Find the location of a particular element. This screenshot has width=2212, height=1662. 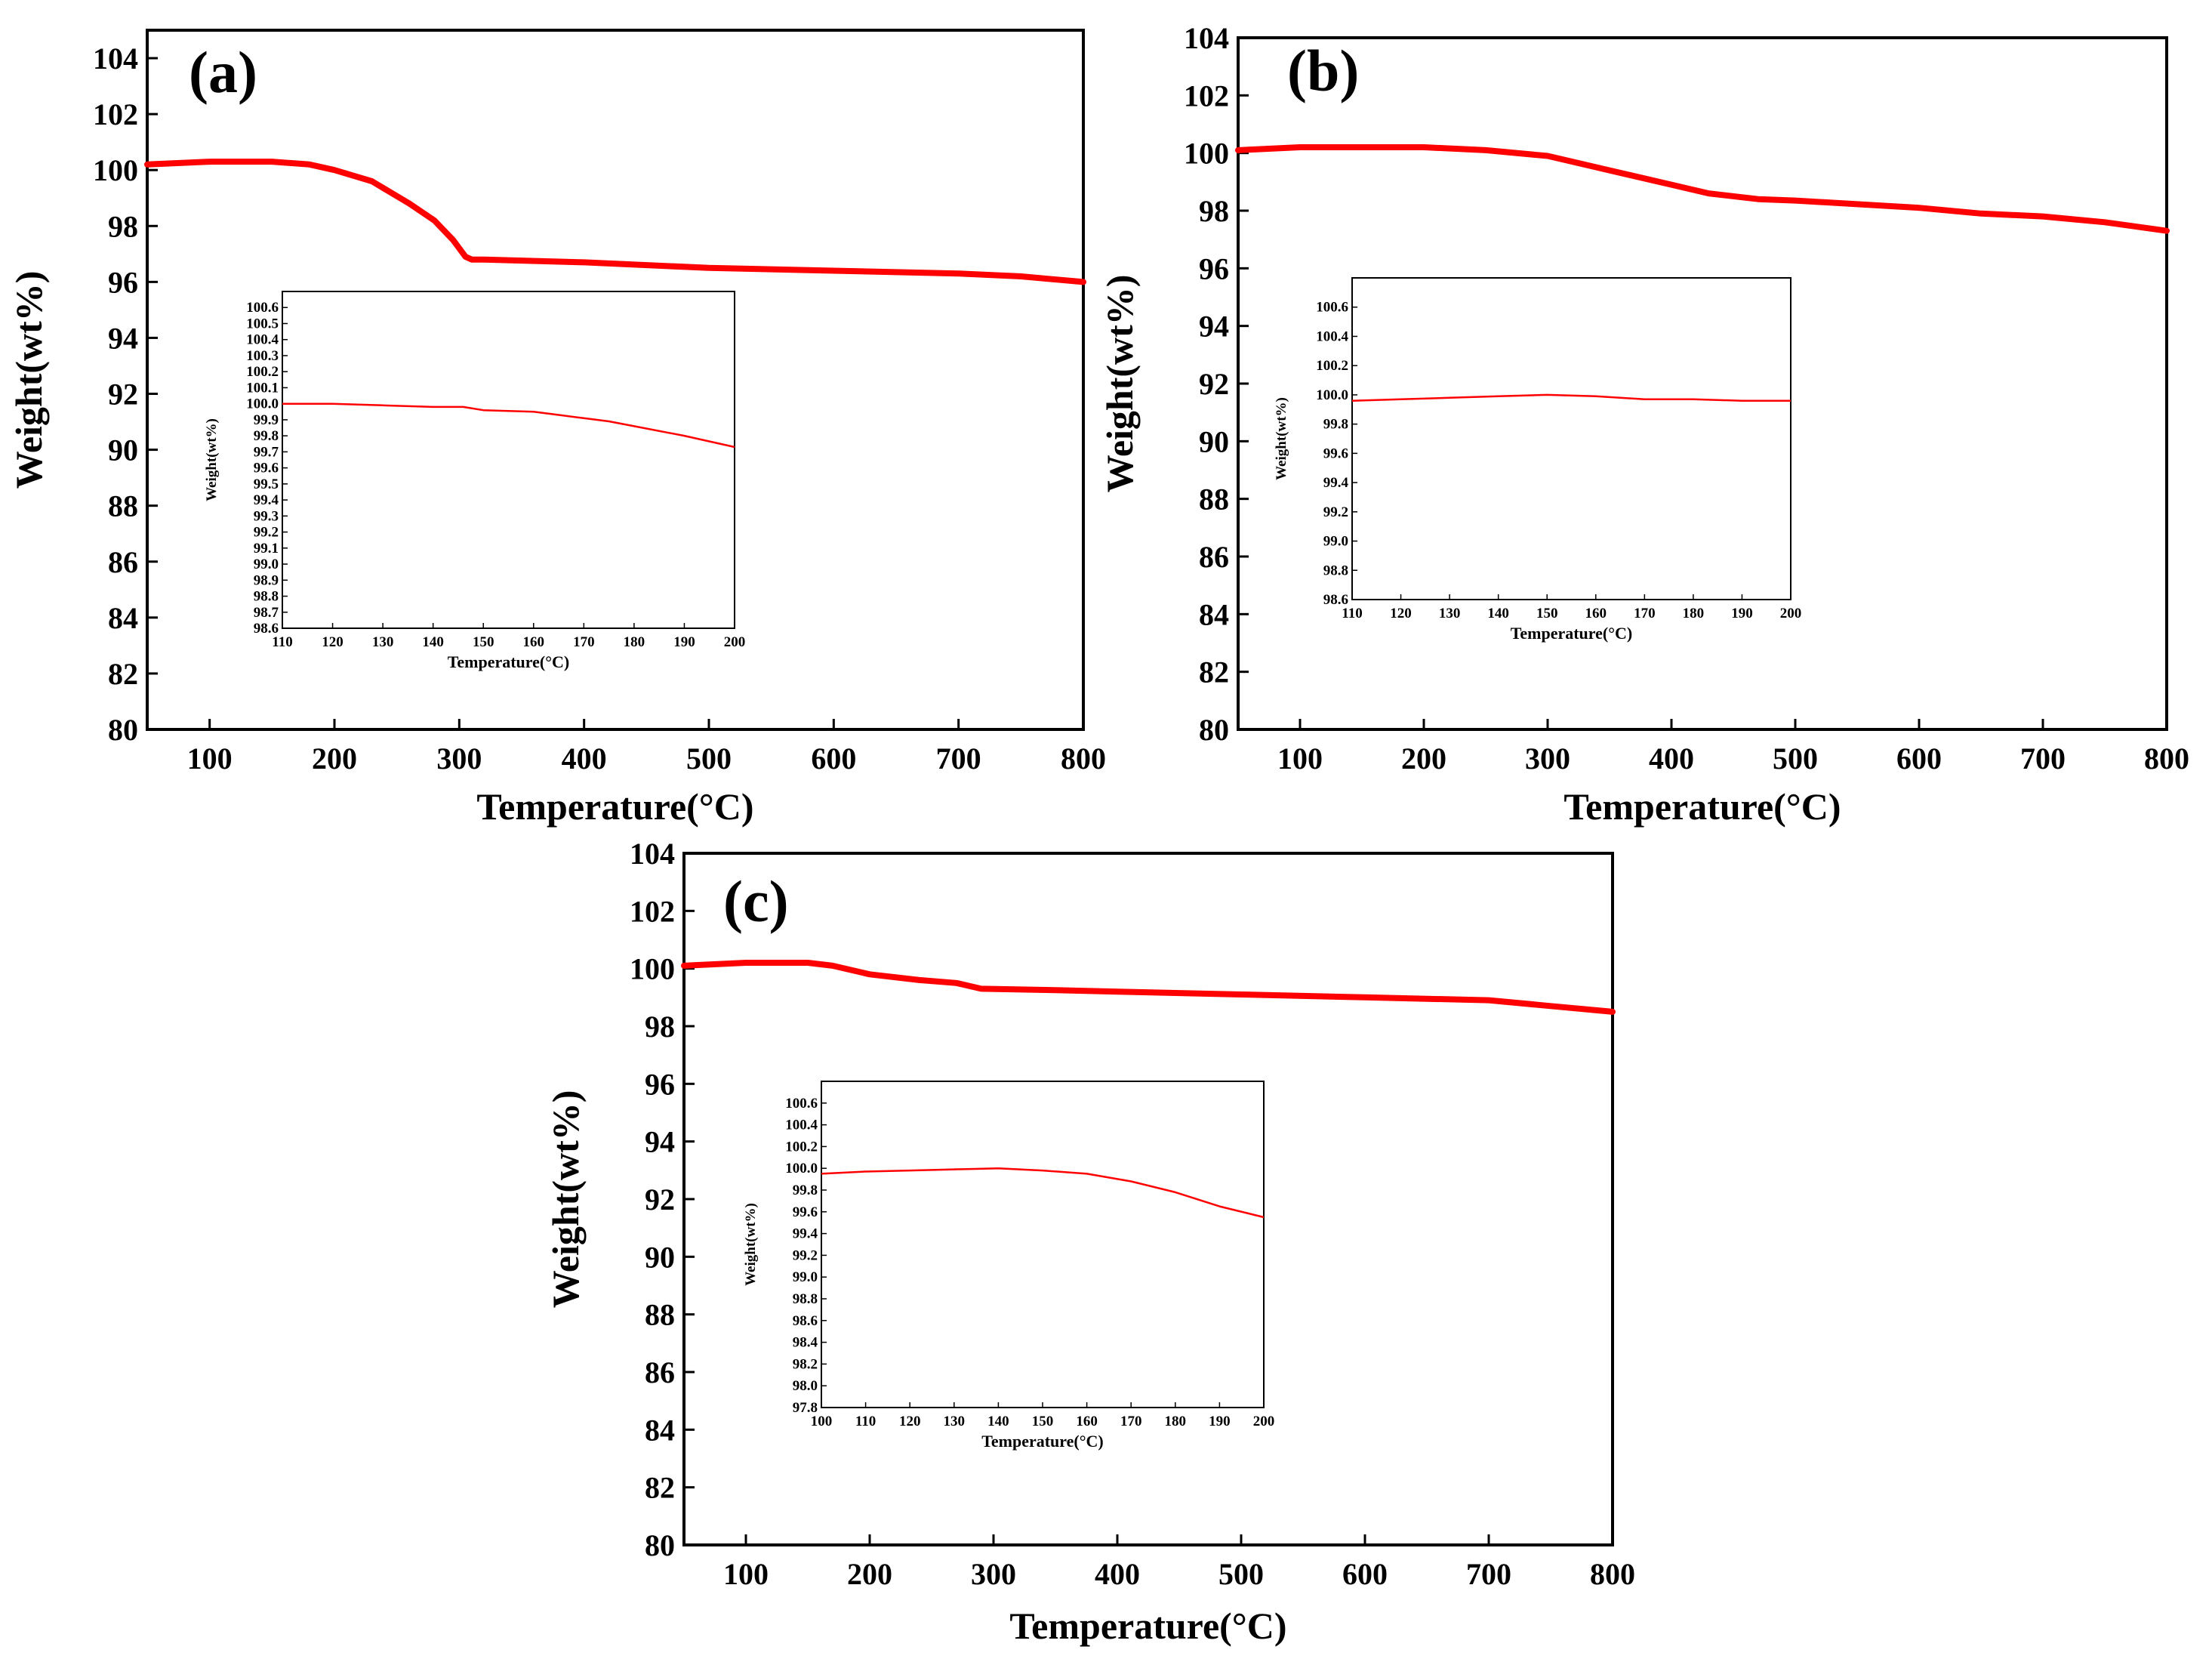

inset-x-tick-label: 190 is located at coordinates (684, 642).